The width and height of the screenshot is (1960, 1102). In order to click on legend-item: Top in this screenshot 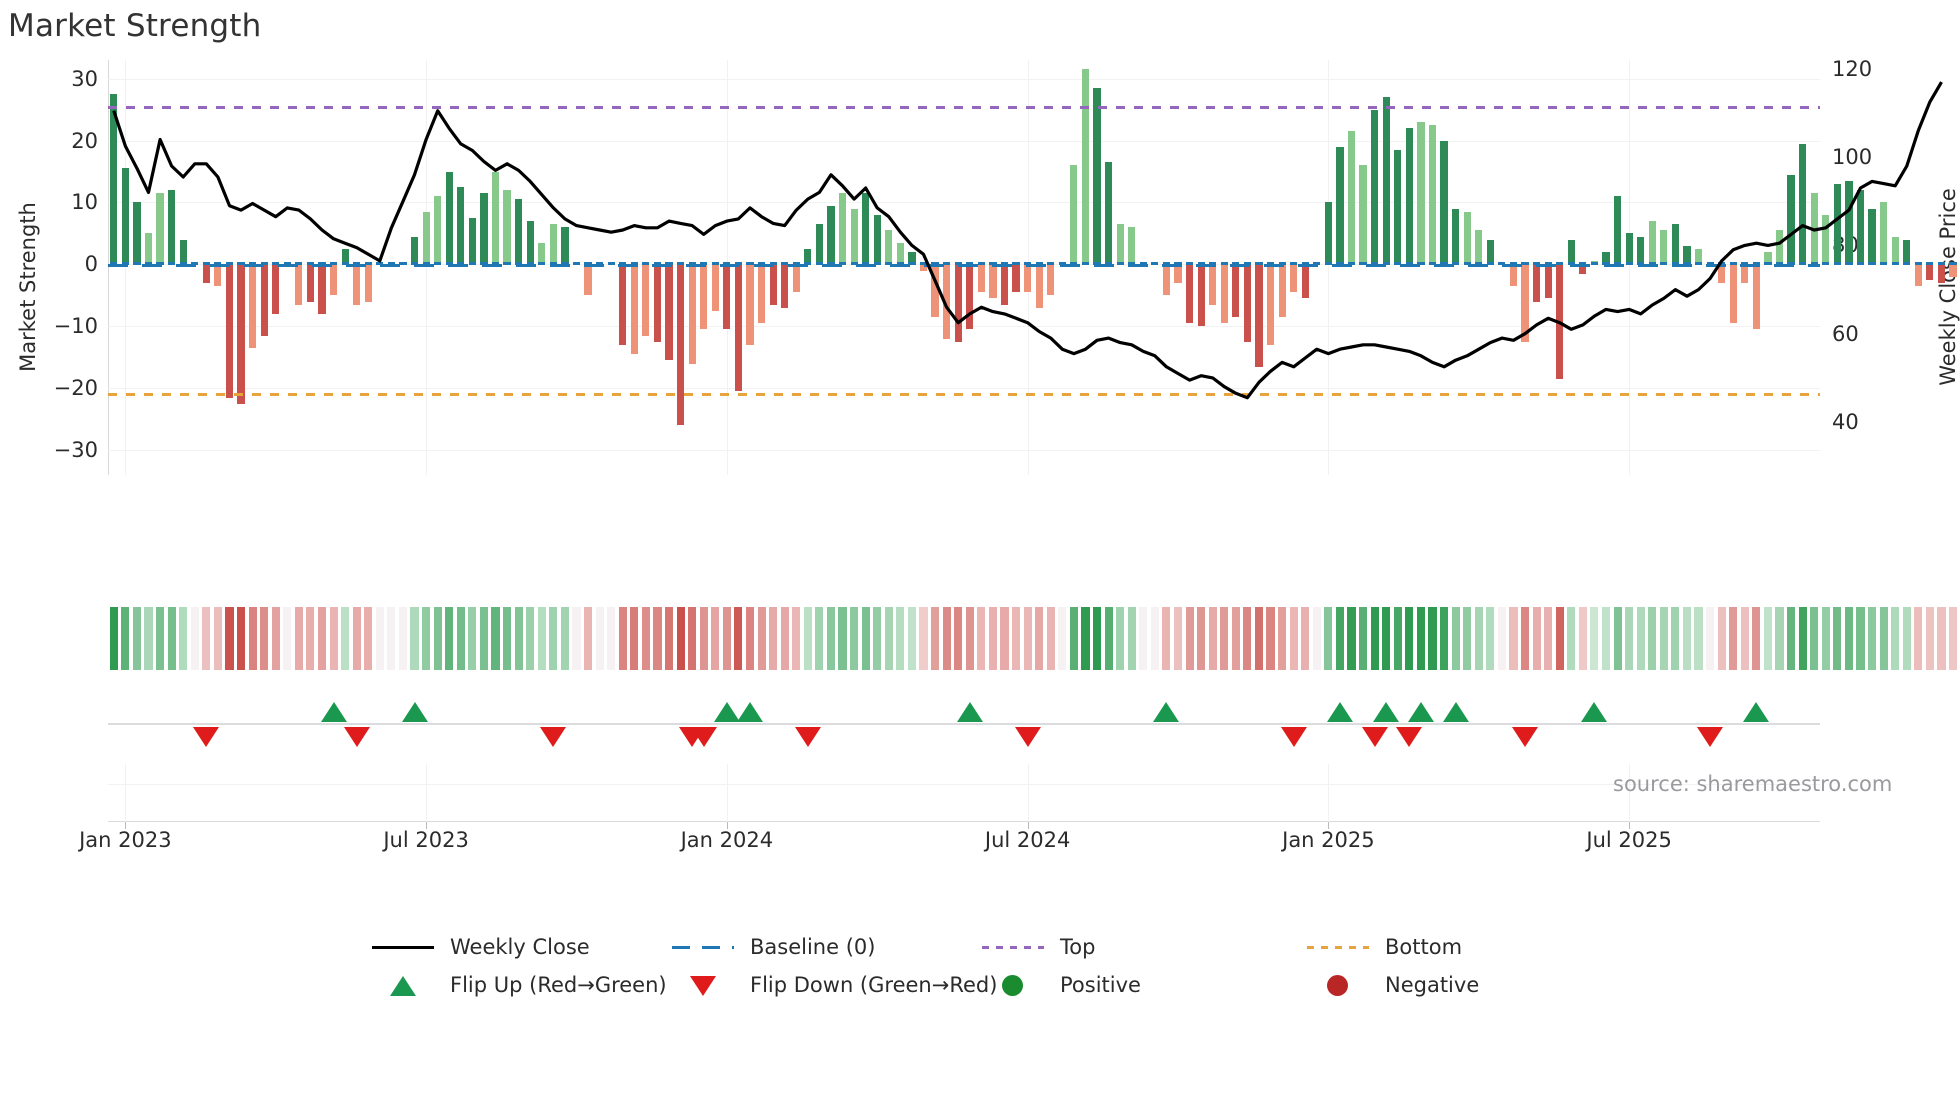, I will do `click(1142, 947)`.